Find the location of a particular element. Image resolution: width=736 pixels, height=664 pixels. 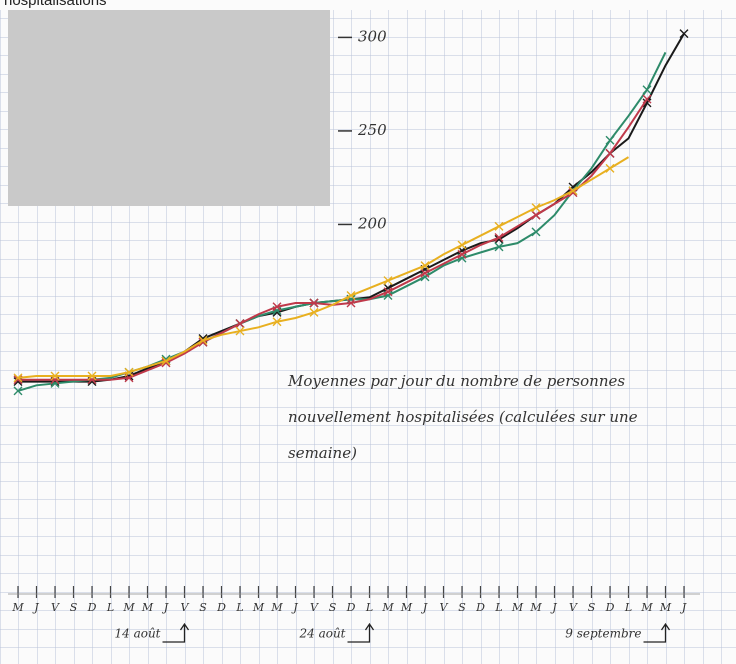

y-tick-label: 300 is located at coordinates (372, 36).